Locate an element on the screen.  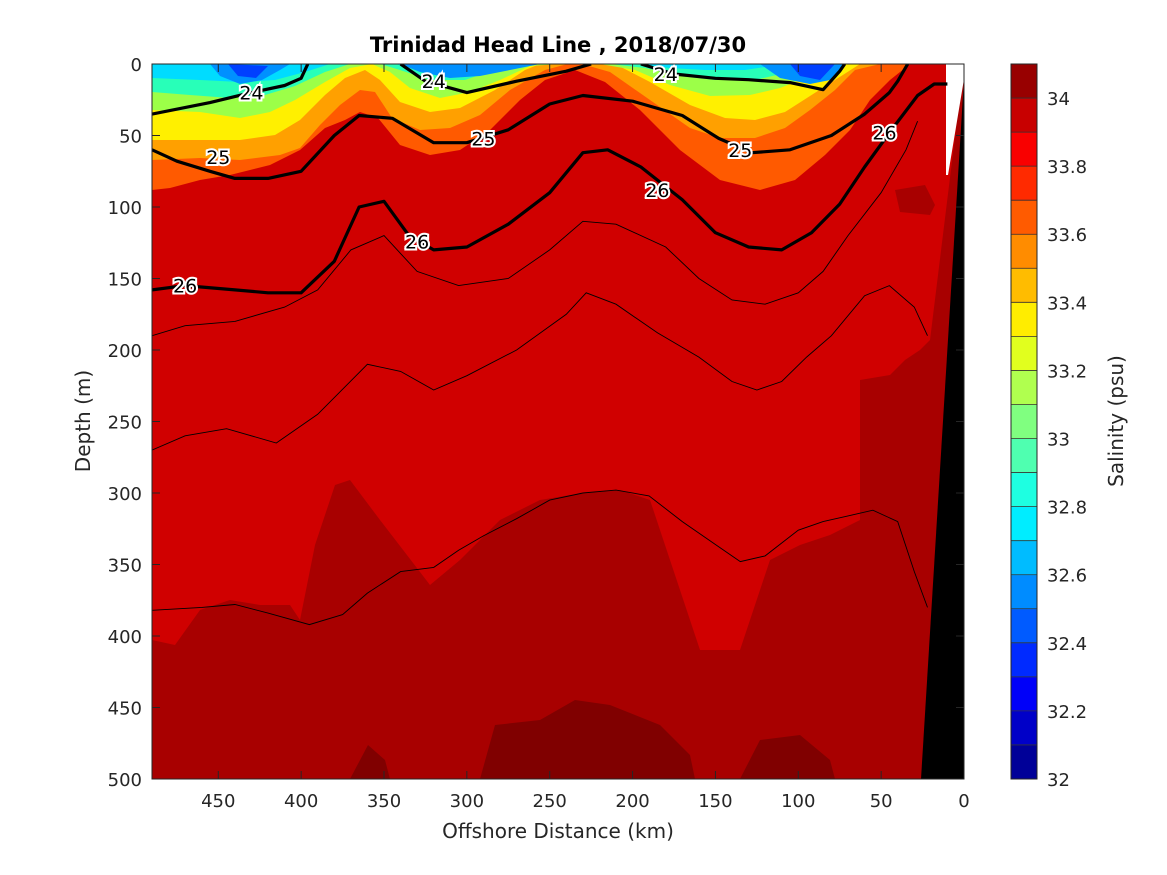
colorbar-label: Salinity (psu) is located at coordinates (1116, 421).